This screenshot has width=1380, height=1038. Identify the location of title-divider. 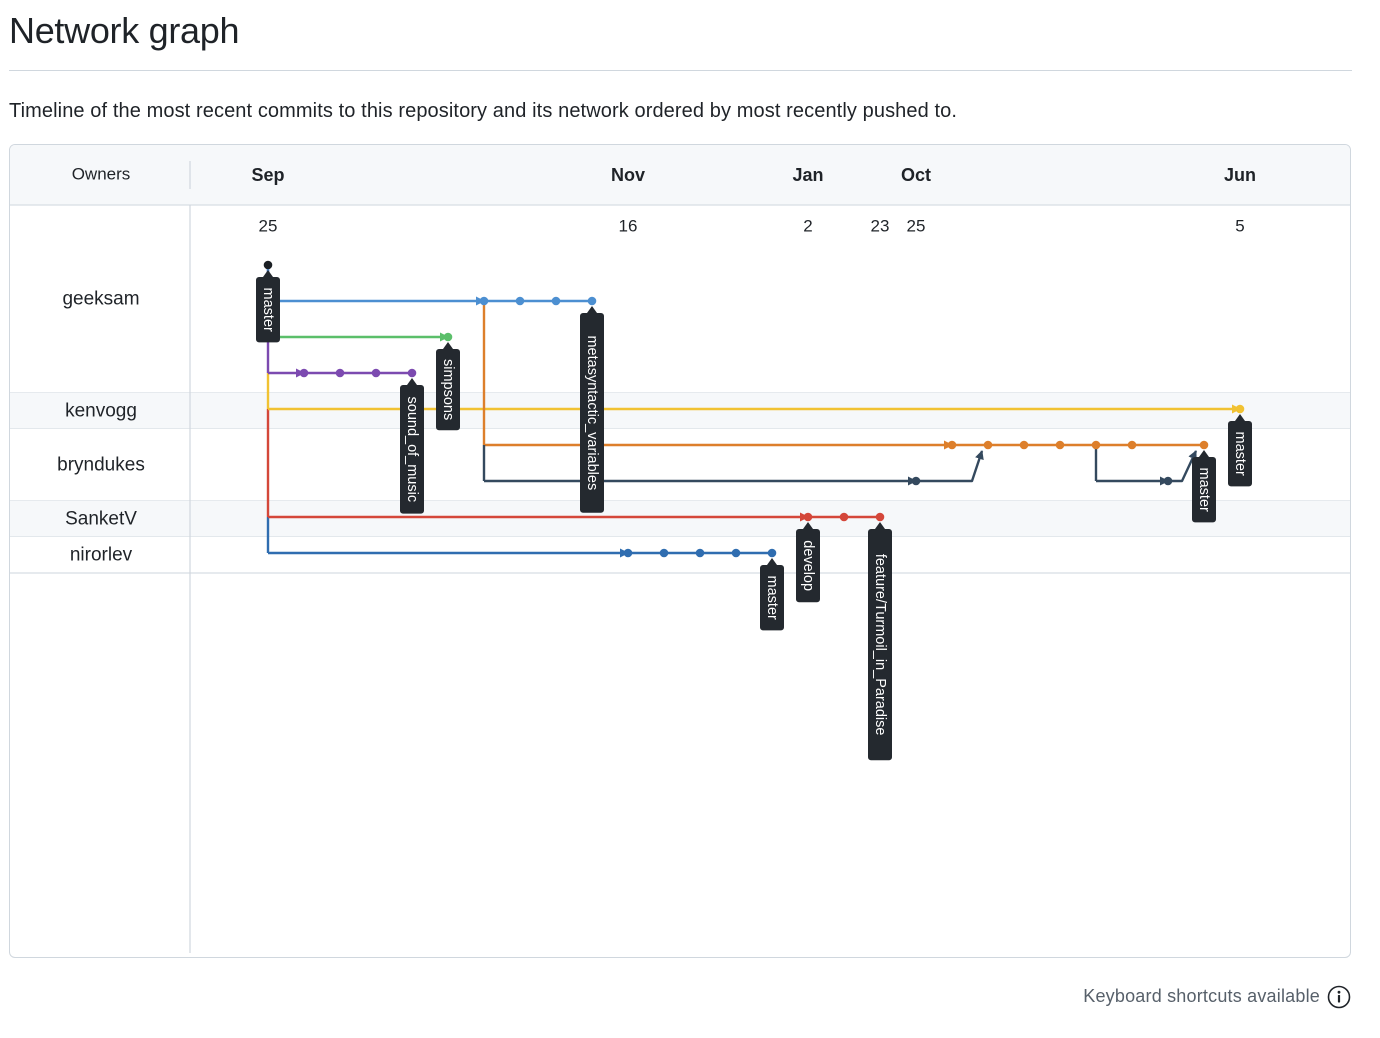
(680, 70).